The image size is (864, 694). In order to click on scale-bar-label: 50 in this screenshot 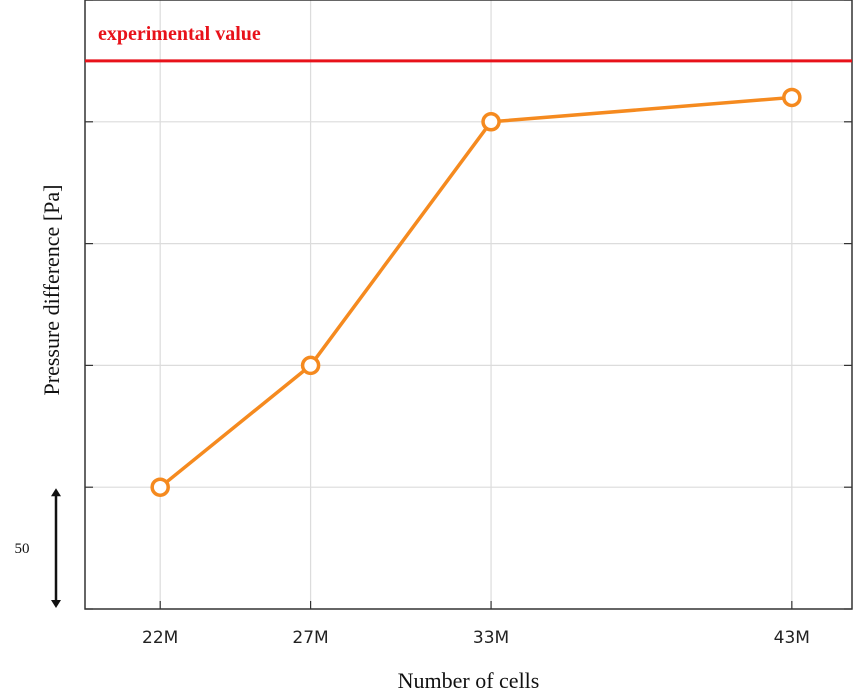, I will do `click(22, 549)`.